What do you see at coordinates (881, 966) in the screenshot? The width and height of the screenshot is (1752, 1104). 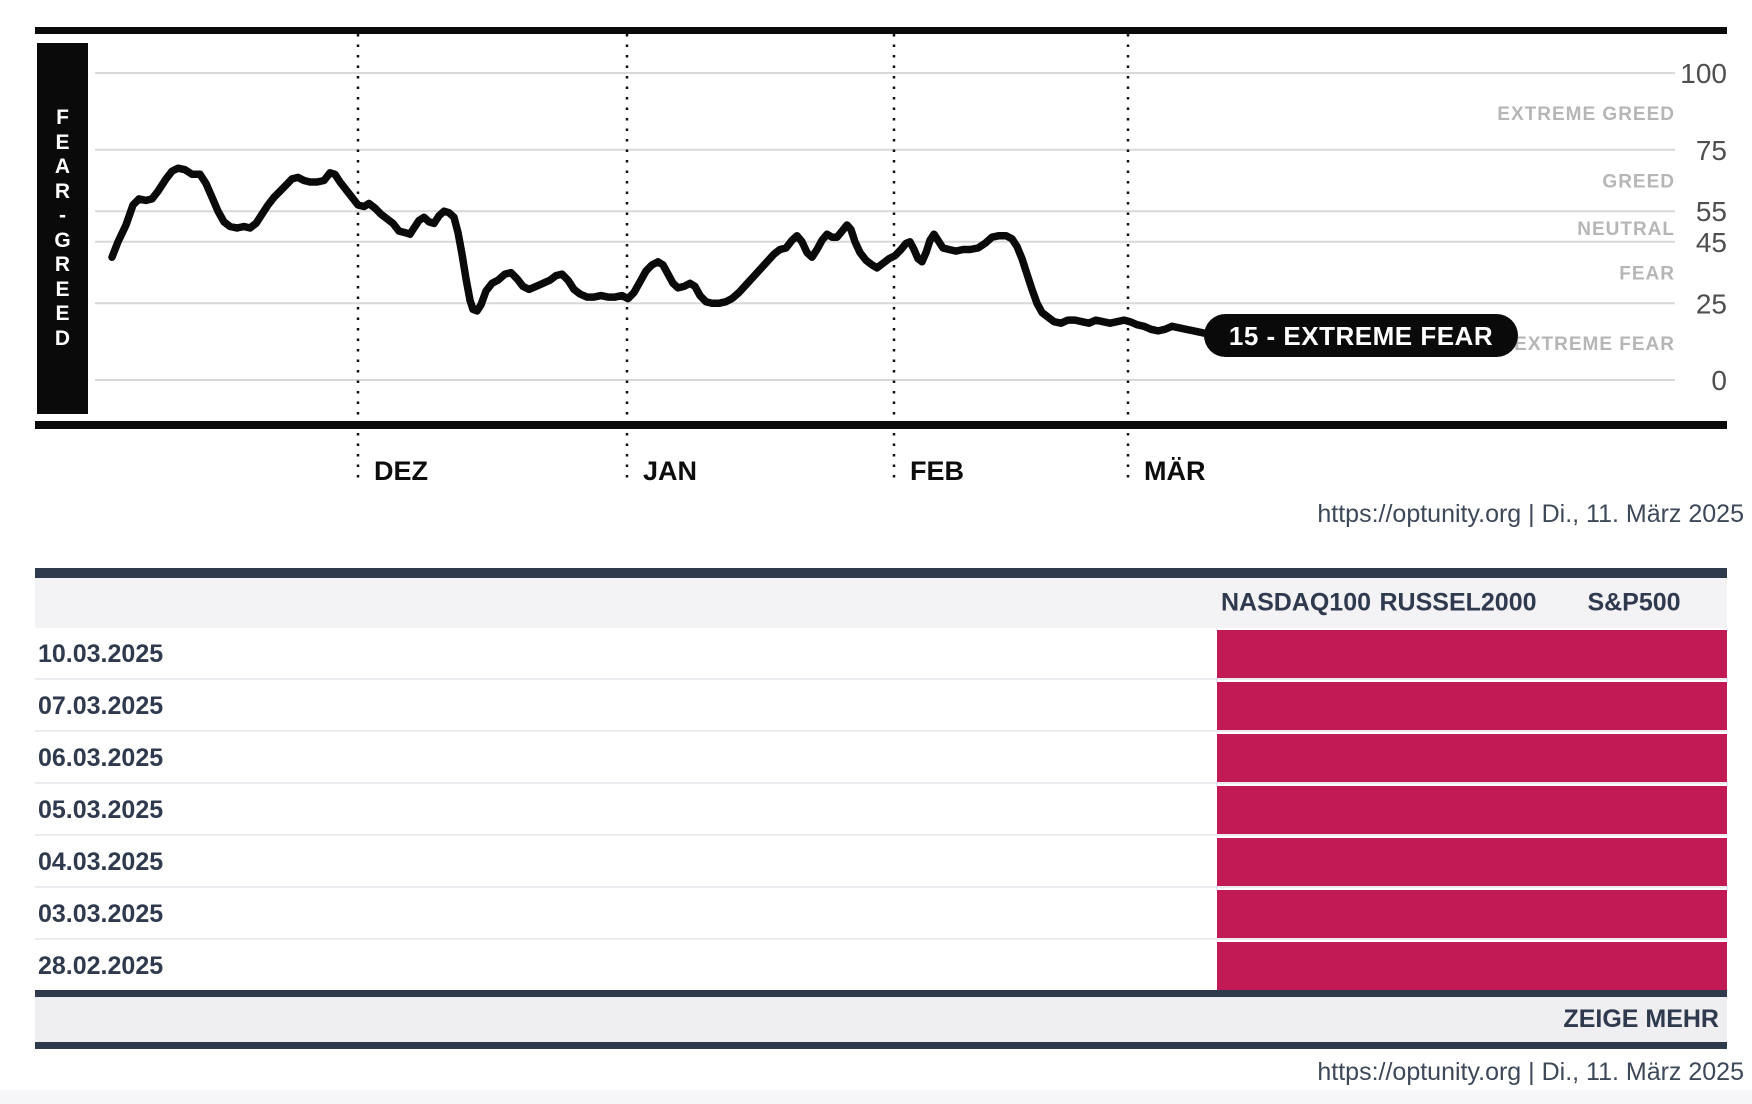 I see `table-row: 28.02.2025` at bounding box center [881, 966].